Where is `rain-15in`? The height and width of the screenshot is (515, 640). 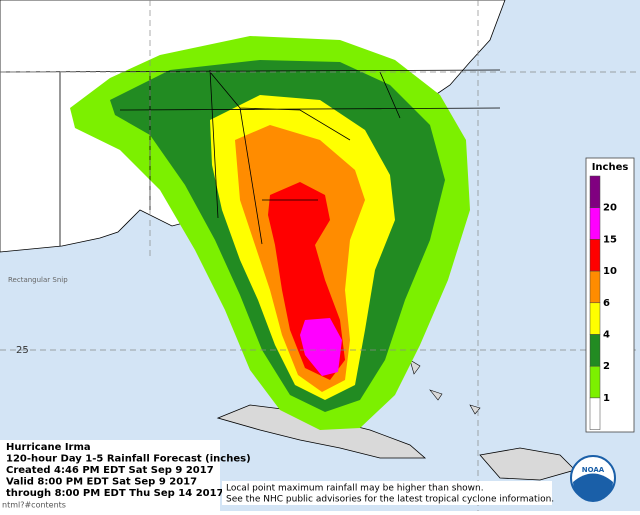
rain-15in is located at coordinates (321, 347).